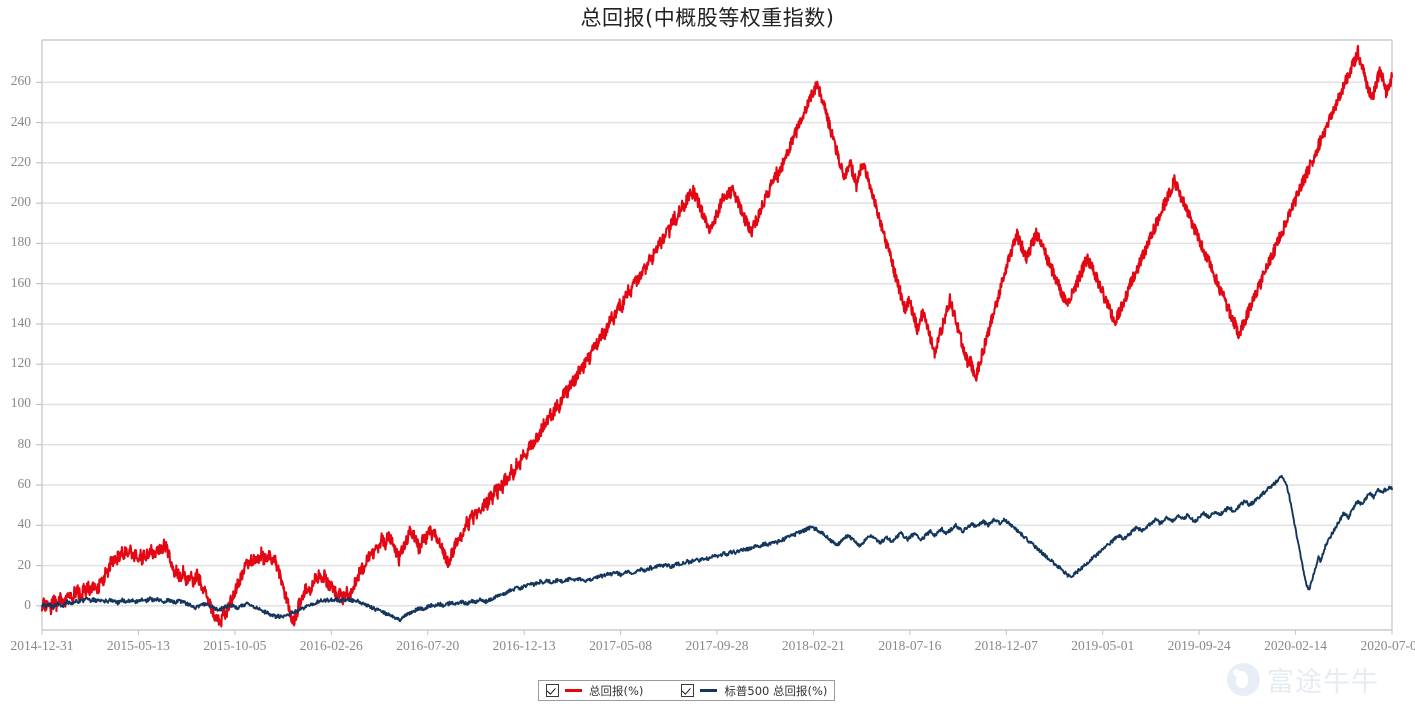  I want to click on x-tick-label: 2016-02-26, so click(331, 645).